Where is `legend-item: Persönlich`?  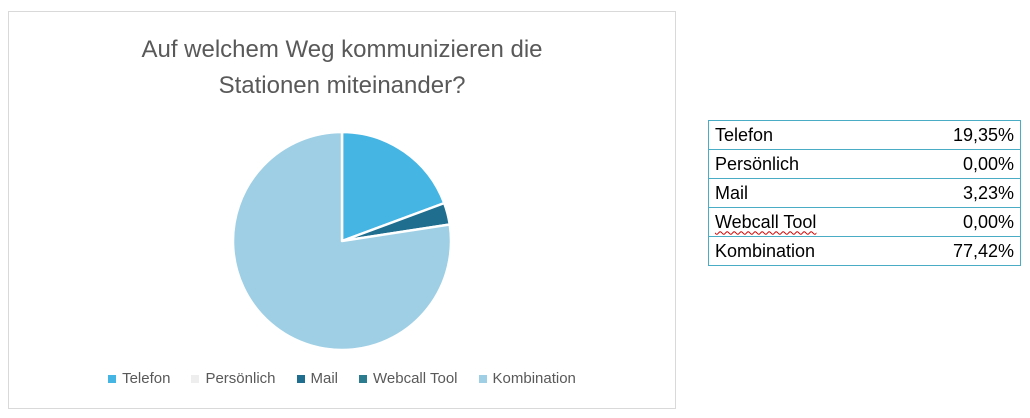
legend-item: Persönlich is located at coordinates (233, 378).